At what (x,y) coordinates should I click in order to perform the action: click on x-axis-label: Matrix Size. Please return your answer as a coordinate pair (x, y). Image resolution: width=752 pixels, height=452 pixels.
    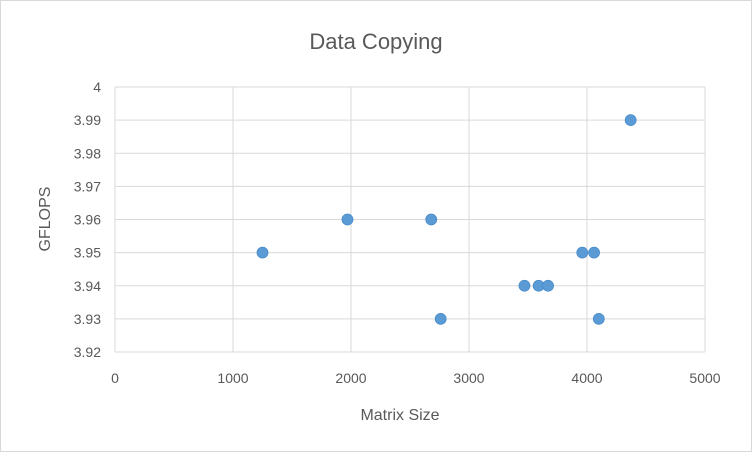
    Looking at the image, I should click on (399, 415).